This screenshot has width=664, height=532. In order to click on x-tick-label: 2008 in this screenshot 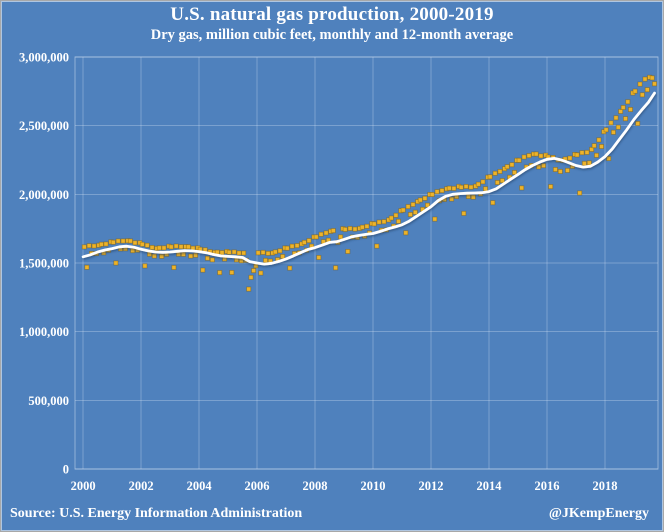, I will do `click(315, 486)`.